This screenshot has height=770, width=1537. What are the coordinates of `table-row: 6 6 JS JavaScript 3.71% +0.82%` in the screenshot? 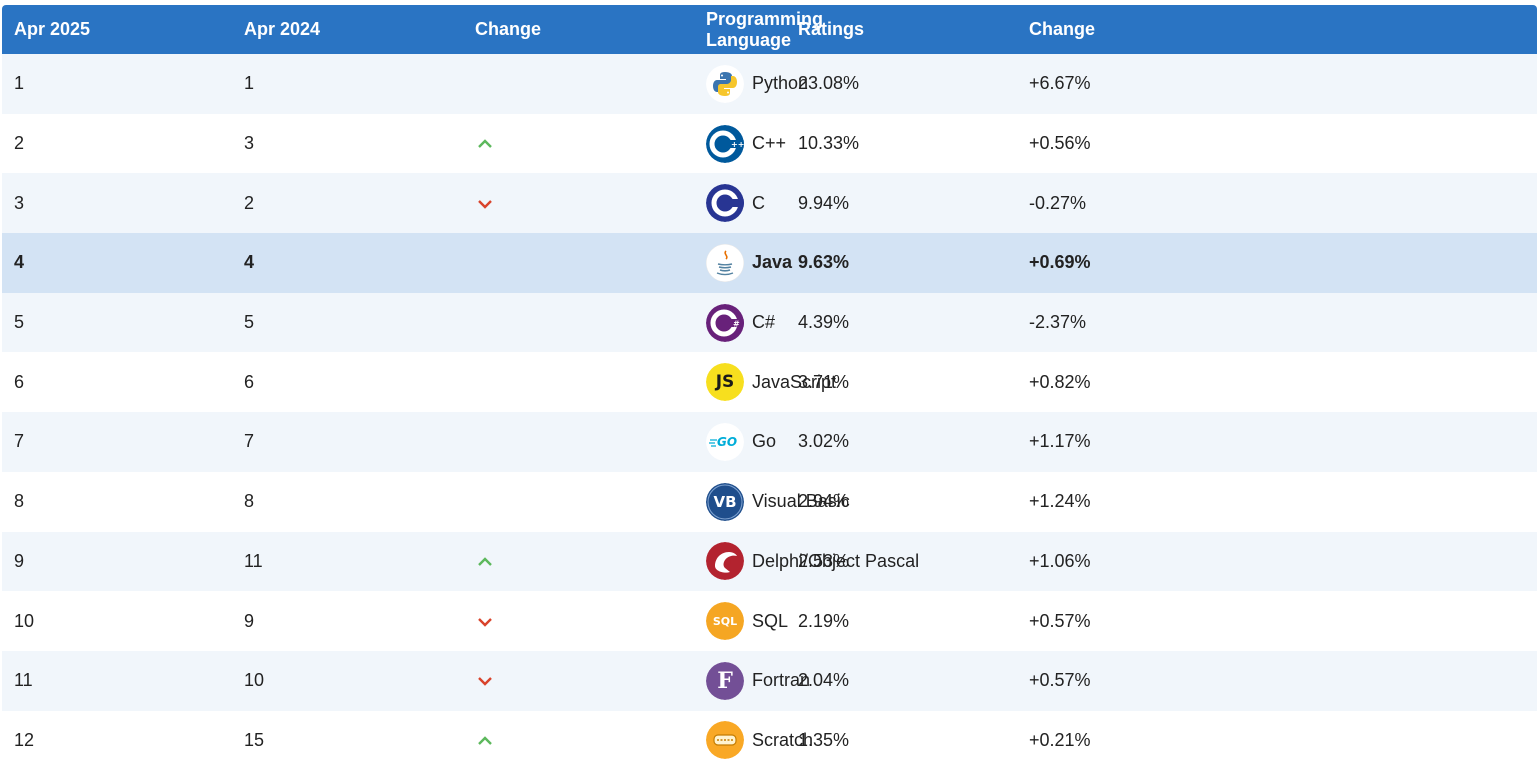 It's located at (769, 382).